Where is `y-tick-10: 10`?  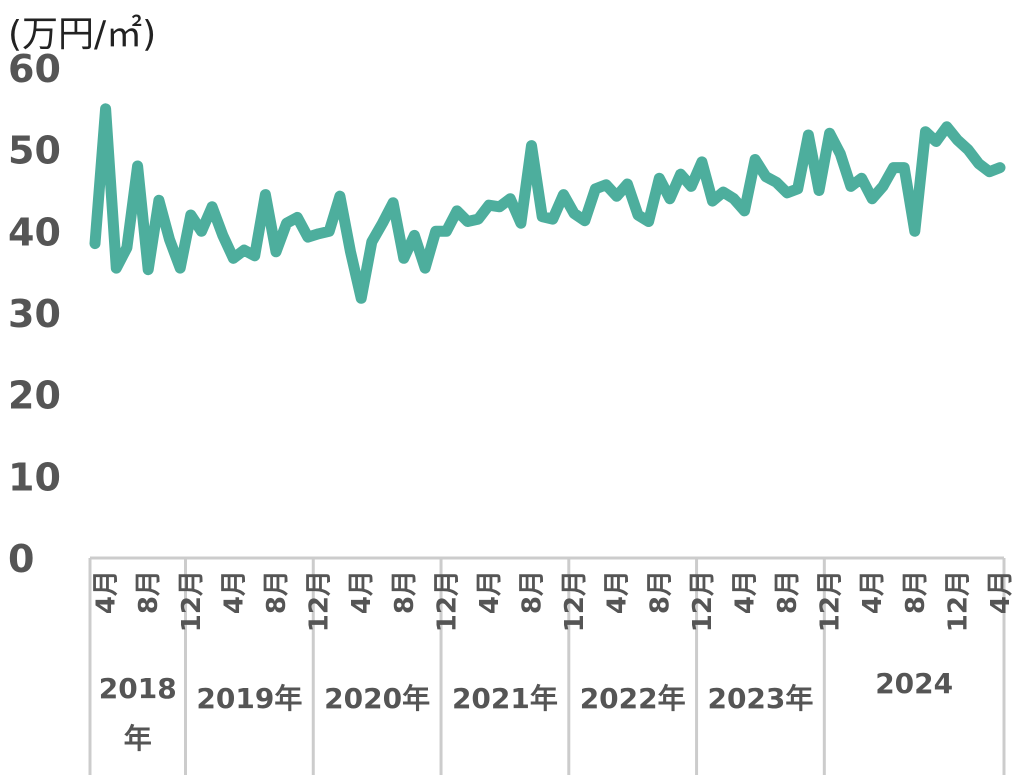
y-tick-10: 10 is located at coordinates (34, 477).